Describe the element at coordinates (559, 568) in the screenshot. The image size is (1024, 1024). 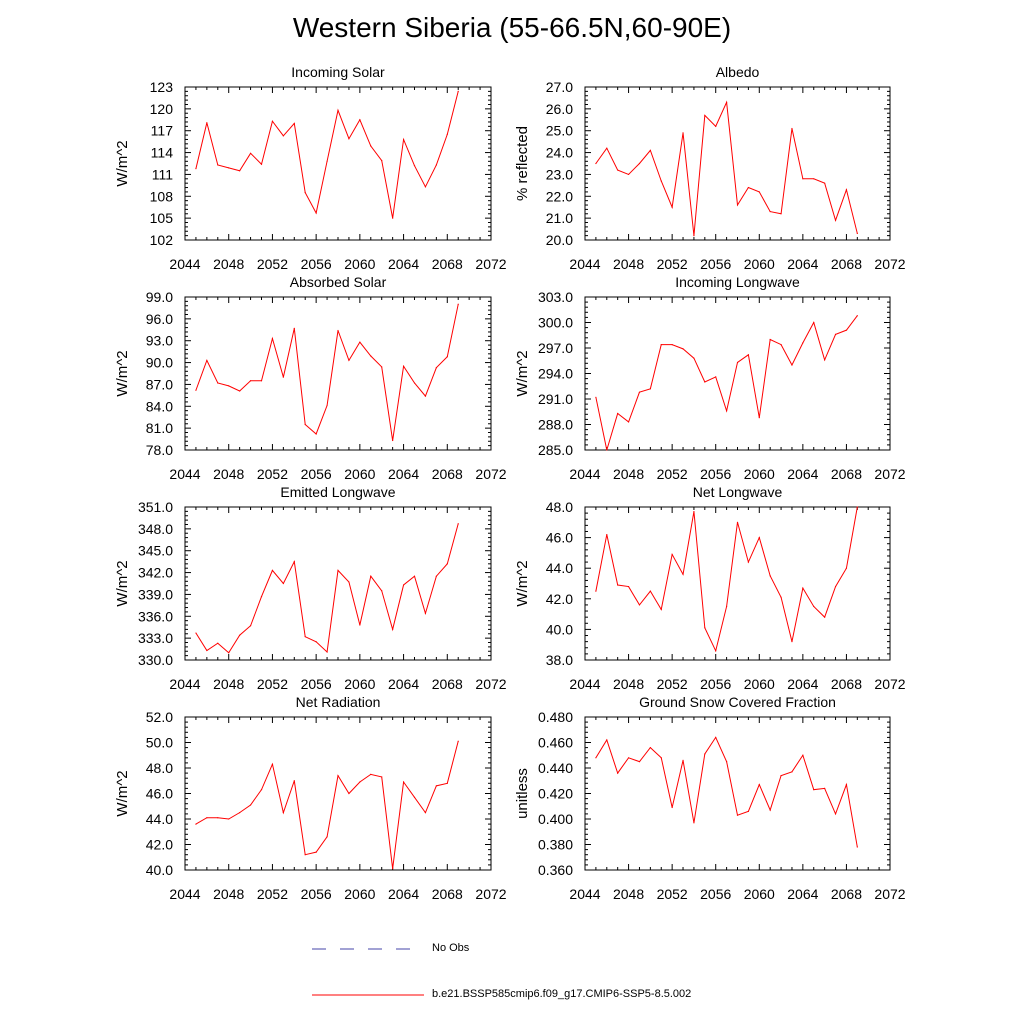
I see `y-tick-label: 44.0` at that location.